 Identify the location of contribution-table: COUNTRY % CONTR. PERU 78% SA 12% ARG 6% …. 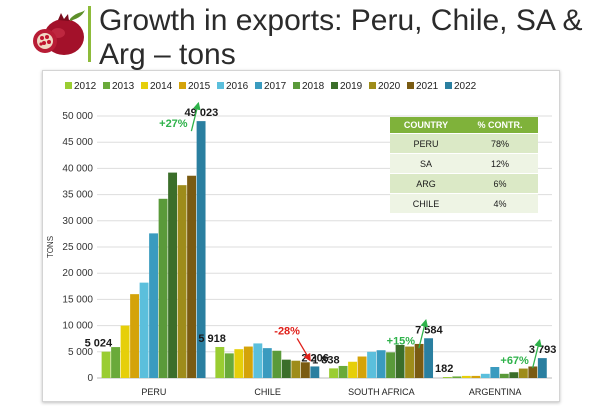
(464, 165).